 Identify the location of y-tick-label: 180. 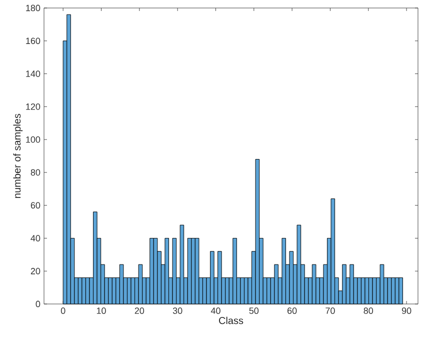
(33, 8).